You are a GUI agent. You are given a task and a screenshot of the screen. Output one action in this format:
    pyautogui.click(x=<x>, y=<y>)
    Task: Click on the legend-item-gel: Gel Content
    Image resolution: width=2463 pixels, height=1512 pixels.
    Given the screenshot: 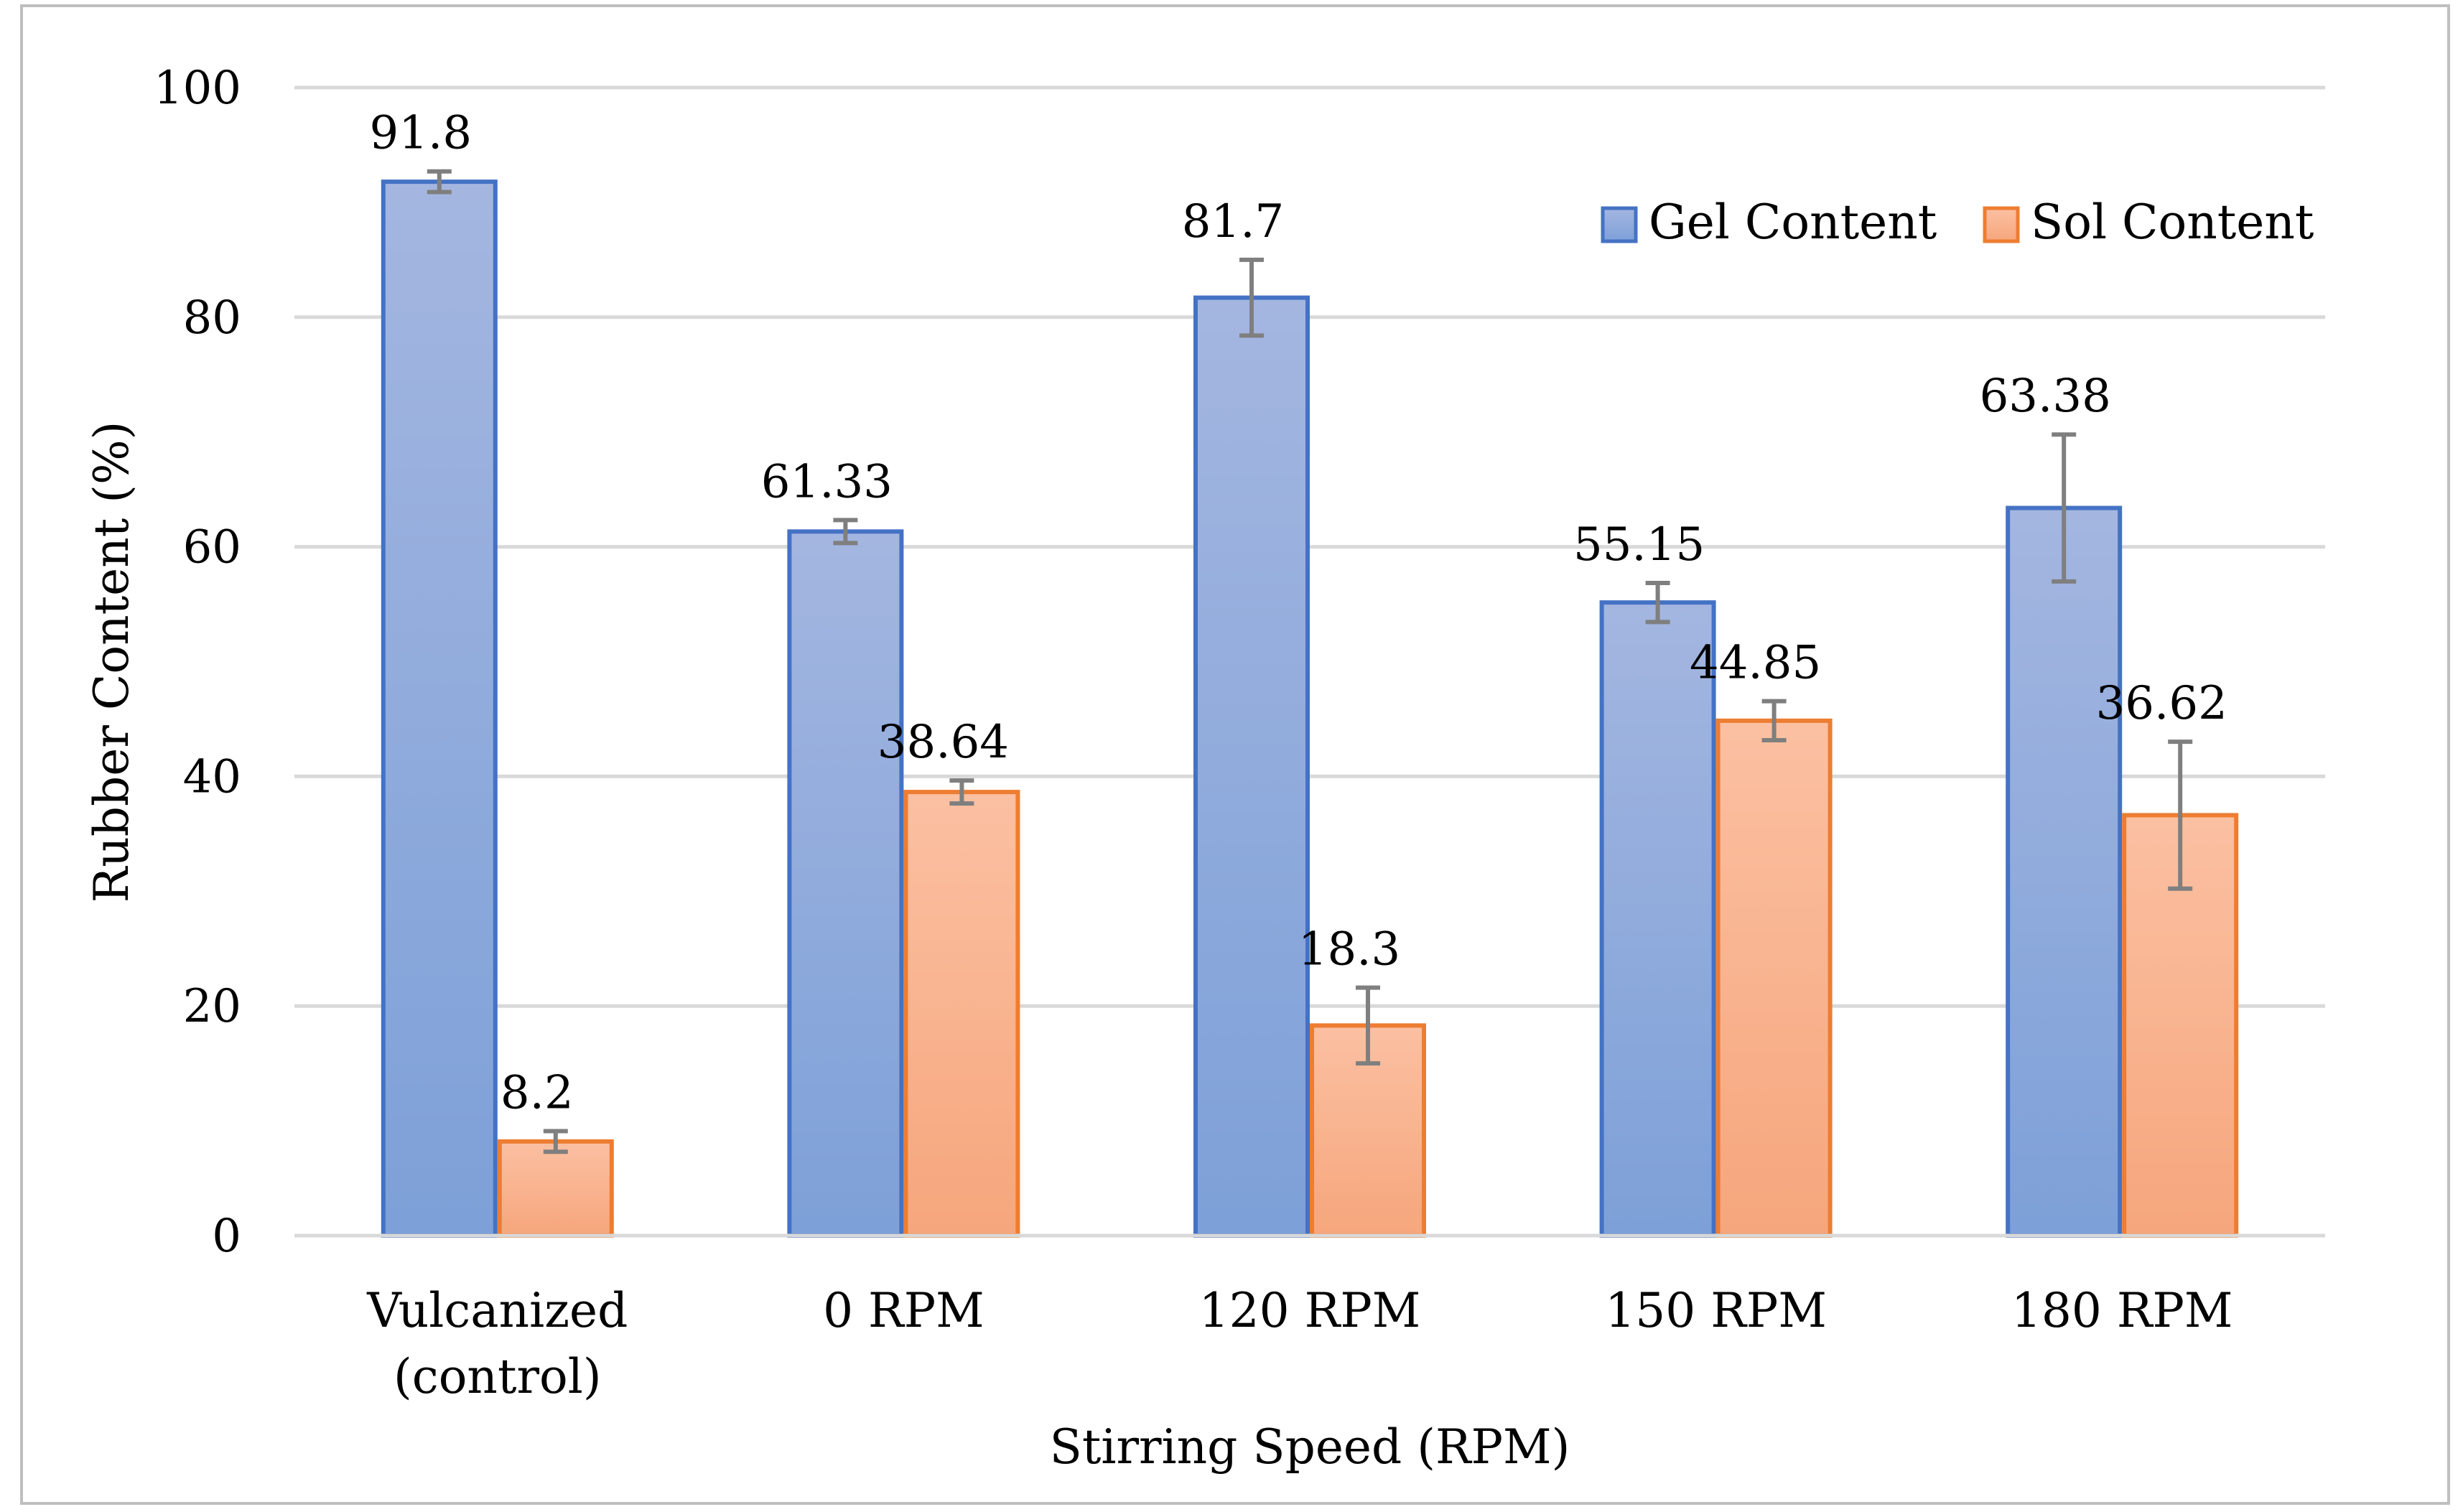 What is the action you would take?
    pyautogui.click(x=1769, y=222)
    